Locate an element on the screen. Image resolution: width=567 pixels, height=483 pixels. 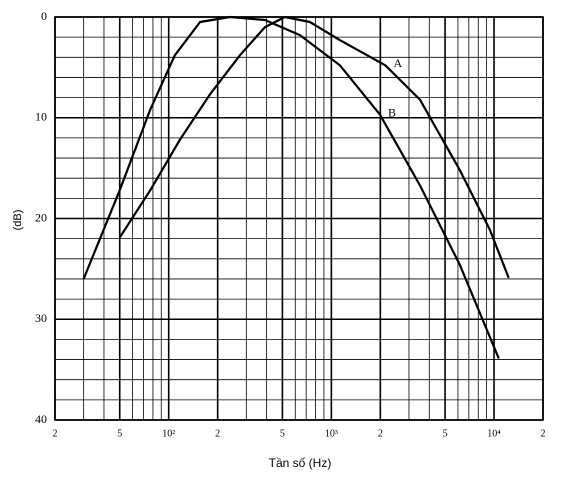
y-tick-label: 20 is located at coordinates (41, 217).